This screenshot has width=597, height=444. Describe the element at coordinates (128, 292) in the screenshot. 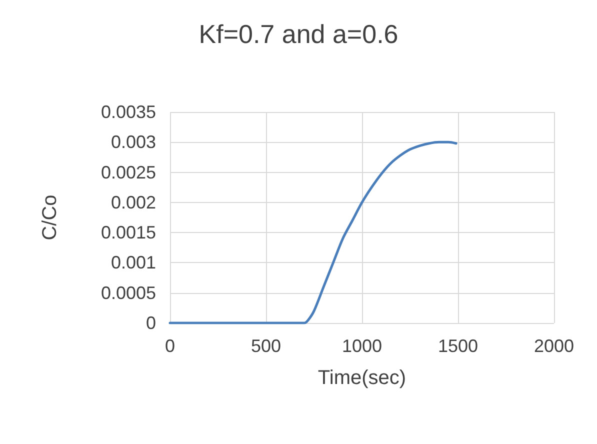

I see `y-tick-label: 0.0005` at that location.